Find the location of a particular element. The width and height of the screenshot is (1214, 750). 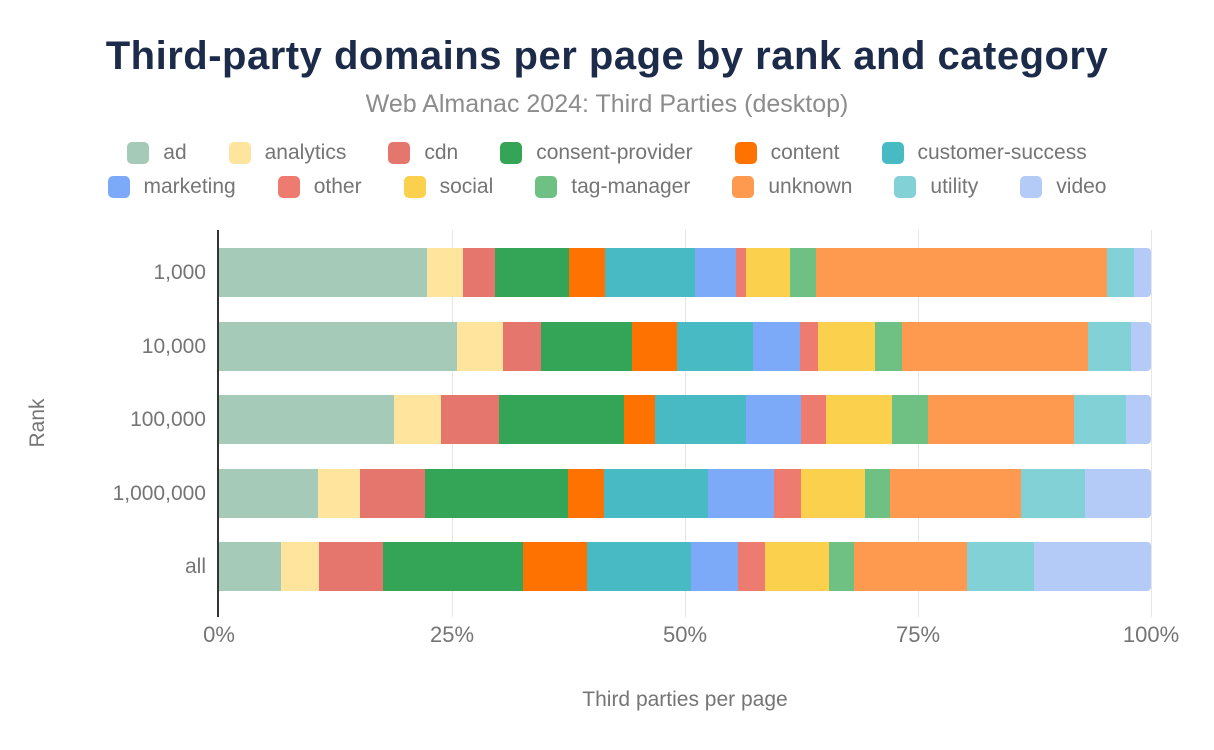

y-axis-title: Rank is located at coordinates (37, 423).